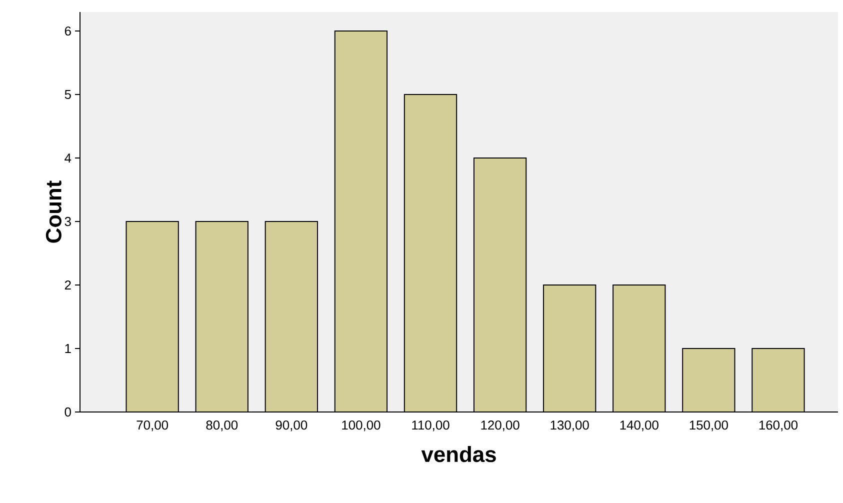  I want to click on x-tick-label: 140,00, so click(639, 426).